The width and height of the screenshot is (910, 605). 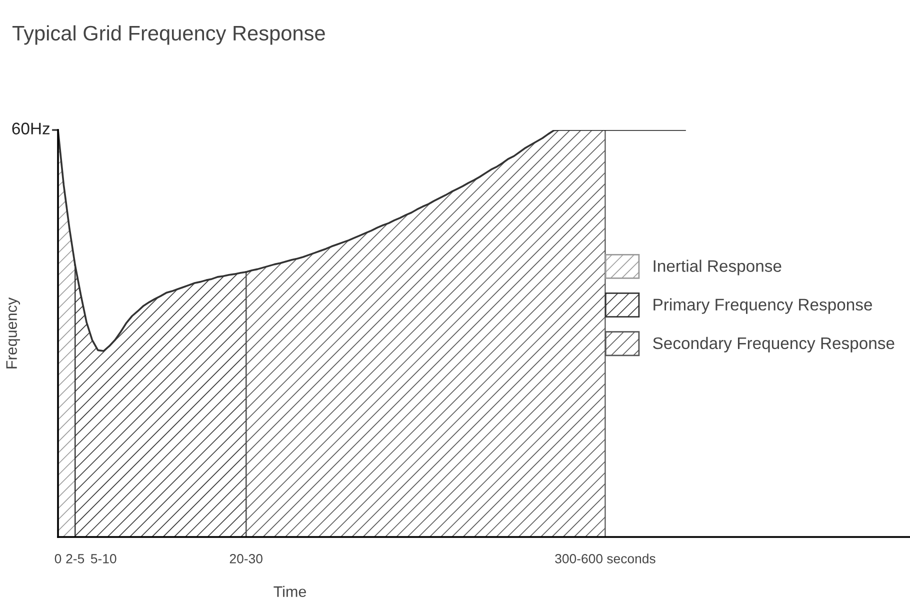 I want to click on x-axis-title: Time, so click(x=290, y=592).